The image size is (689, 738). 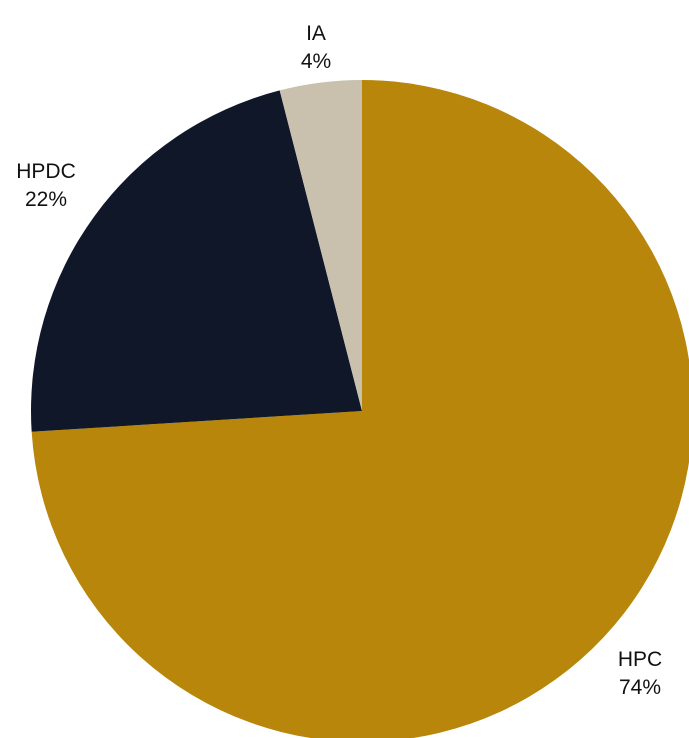 I want to click on slice-label-ia: IA, so click(x=316, y=33).